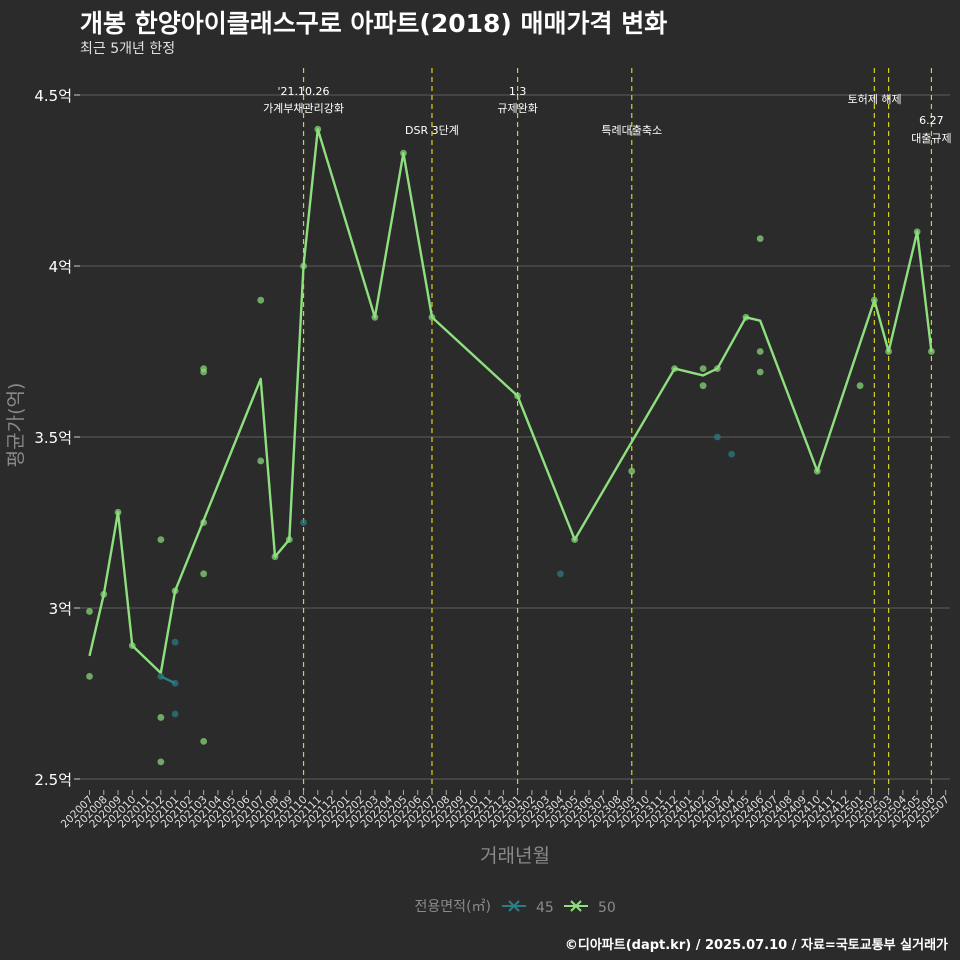  Describe the element at coordinates (518, 91) in the screenshot. I see `event-label: 1.3` at that location.